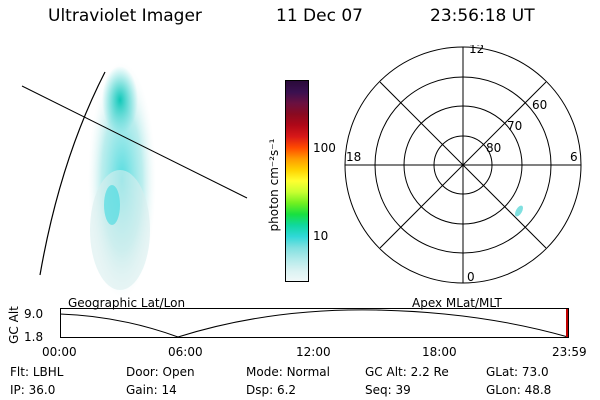 The image size is (600, 400). What do you see at coordinates (297, 181) in the screenshot?
I see `colorbar` at bounding box center [297, 181].